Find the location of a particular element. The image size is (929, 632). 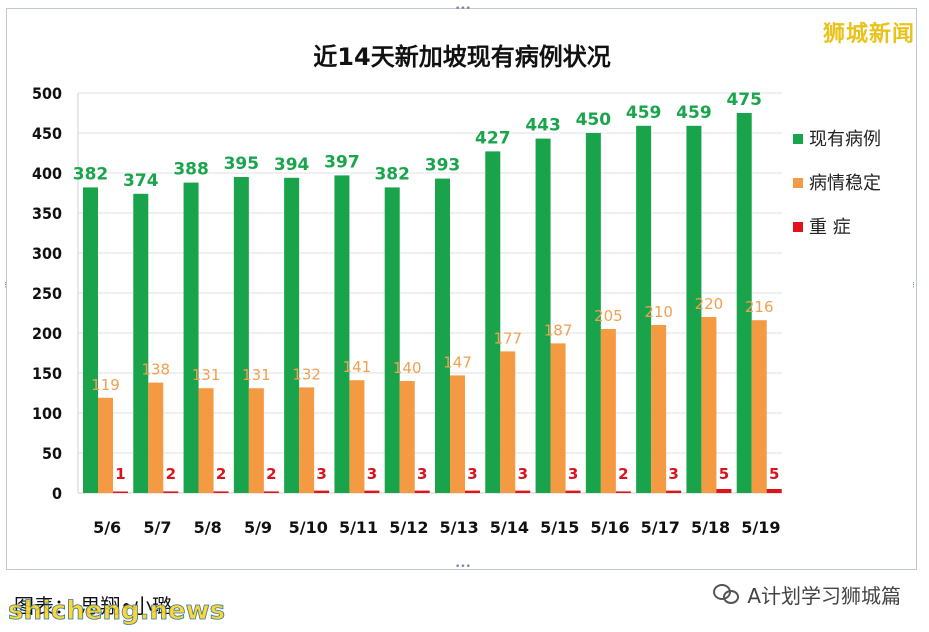

wechat-icon is located at coordinates (727, 594).